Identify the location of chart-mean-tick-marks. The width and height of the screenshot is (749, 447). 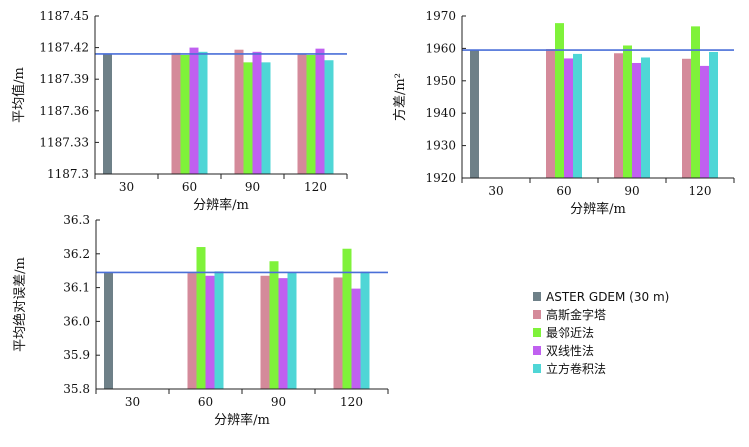
(221, 97).